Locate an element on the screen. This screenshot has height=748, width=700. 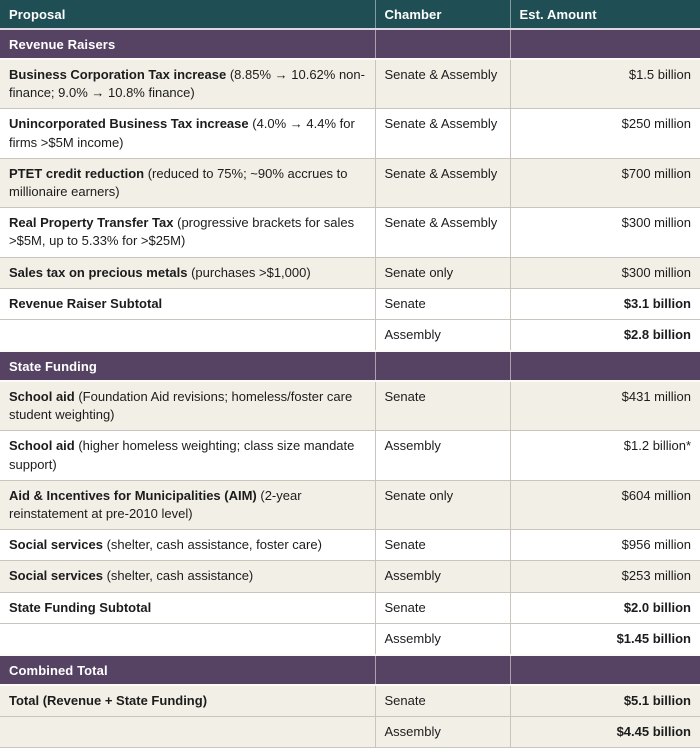
table-row: Assembly $2.8 billion is located at coordinates (350, 335).